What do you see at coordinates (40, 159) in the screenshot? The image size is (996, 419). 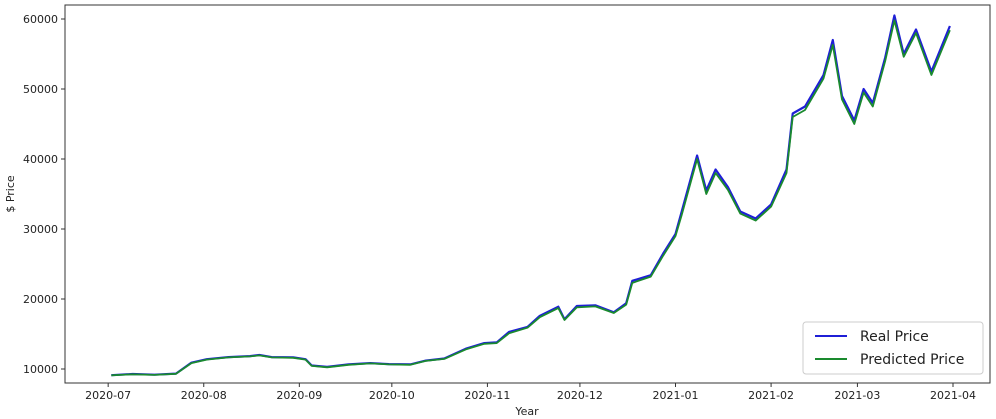 I see `y-tick-label: 40000` at bounding box center [40, 159].